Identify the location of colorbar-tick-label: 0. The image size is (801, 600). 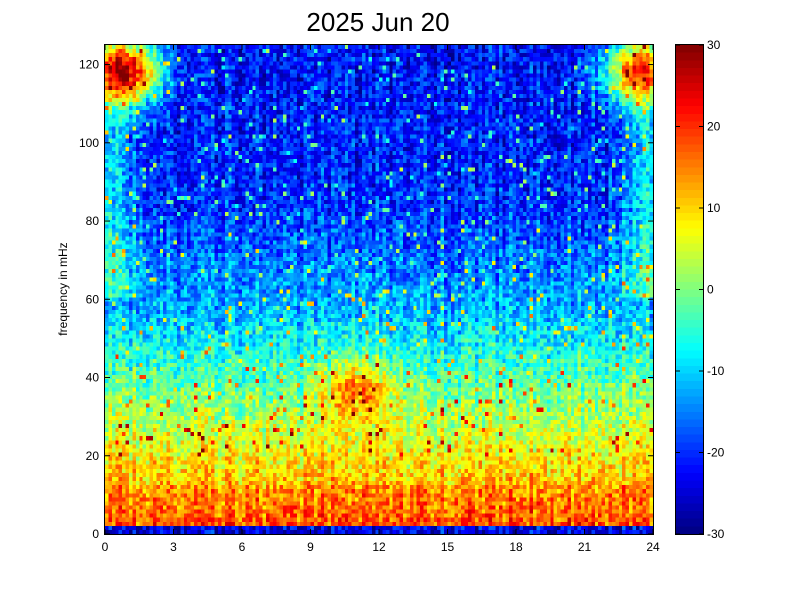
(710, 290).